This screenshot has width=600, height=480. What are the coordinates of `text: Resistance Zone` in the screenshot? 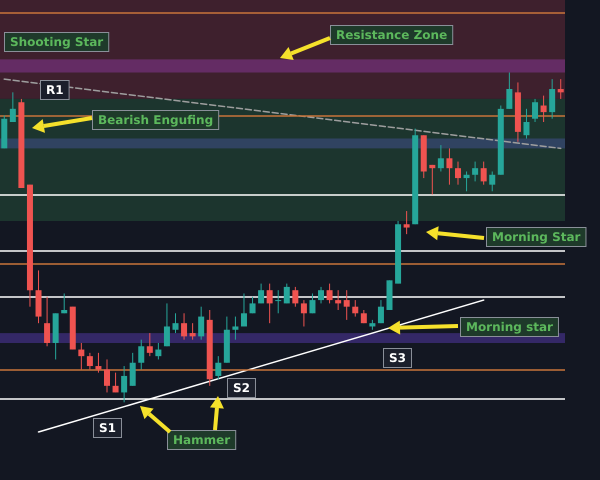 It's located at (392, 35).